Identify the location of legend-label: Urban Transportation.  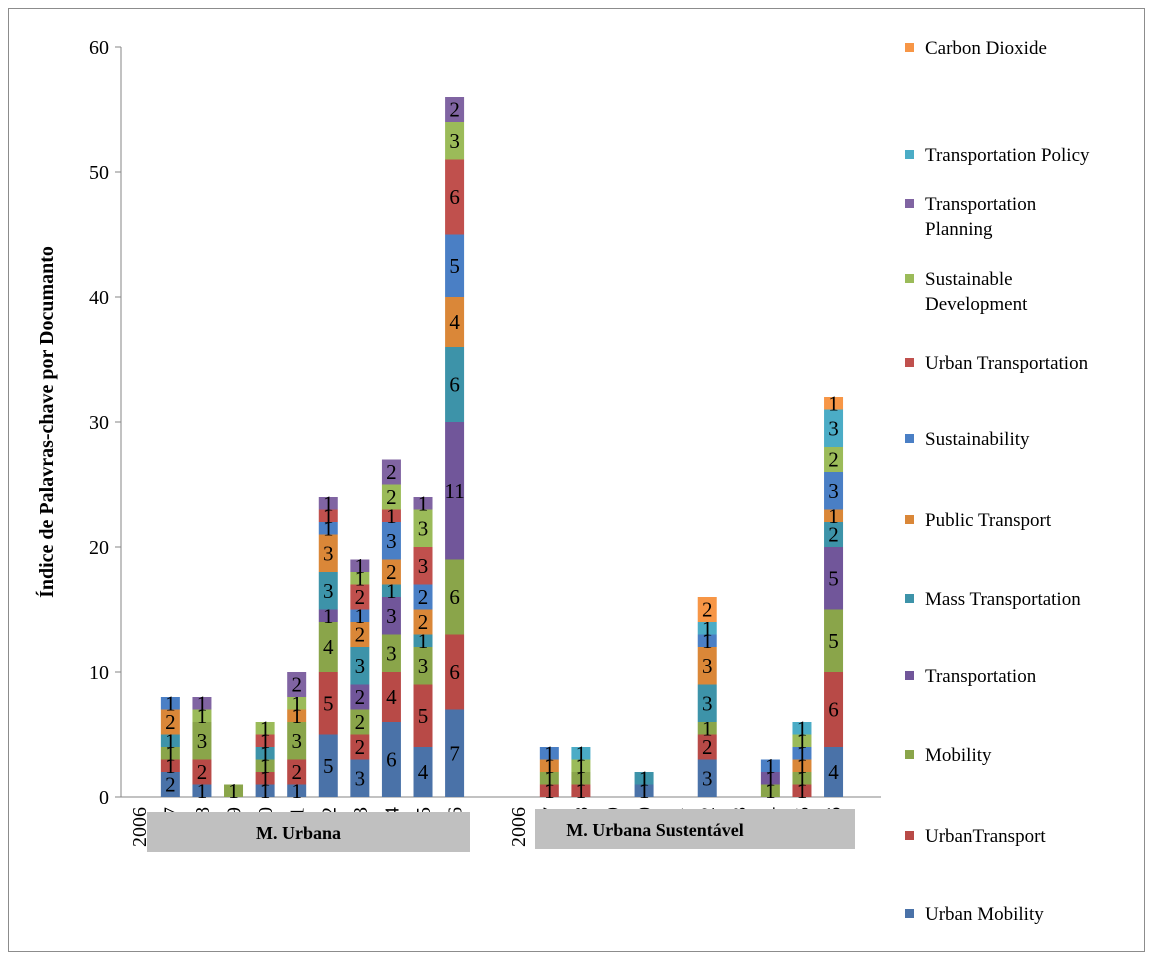
(1007, 363).